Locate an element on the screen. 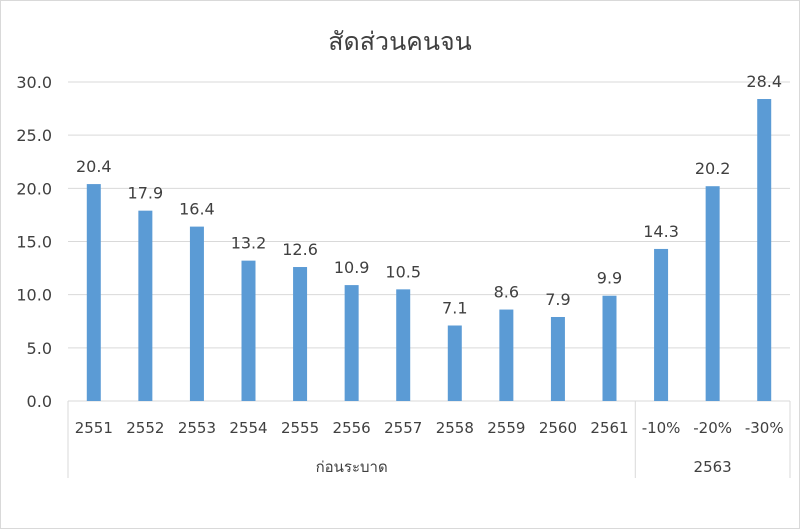 The width and height of the screenshot is (800, 529). x-tick-label: 2553 is located at coordinates (197, 428).